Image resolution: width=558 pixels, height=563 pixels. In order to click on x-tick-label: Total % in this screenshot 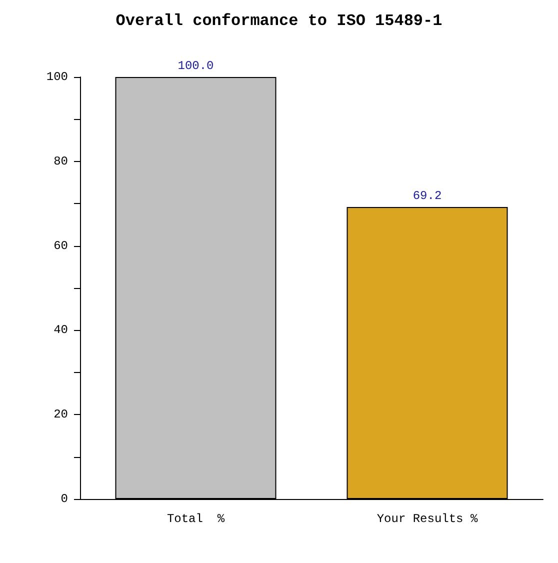, I will do `click(196, 519)`.